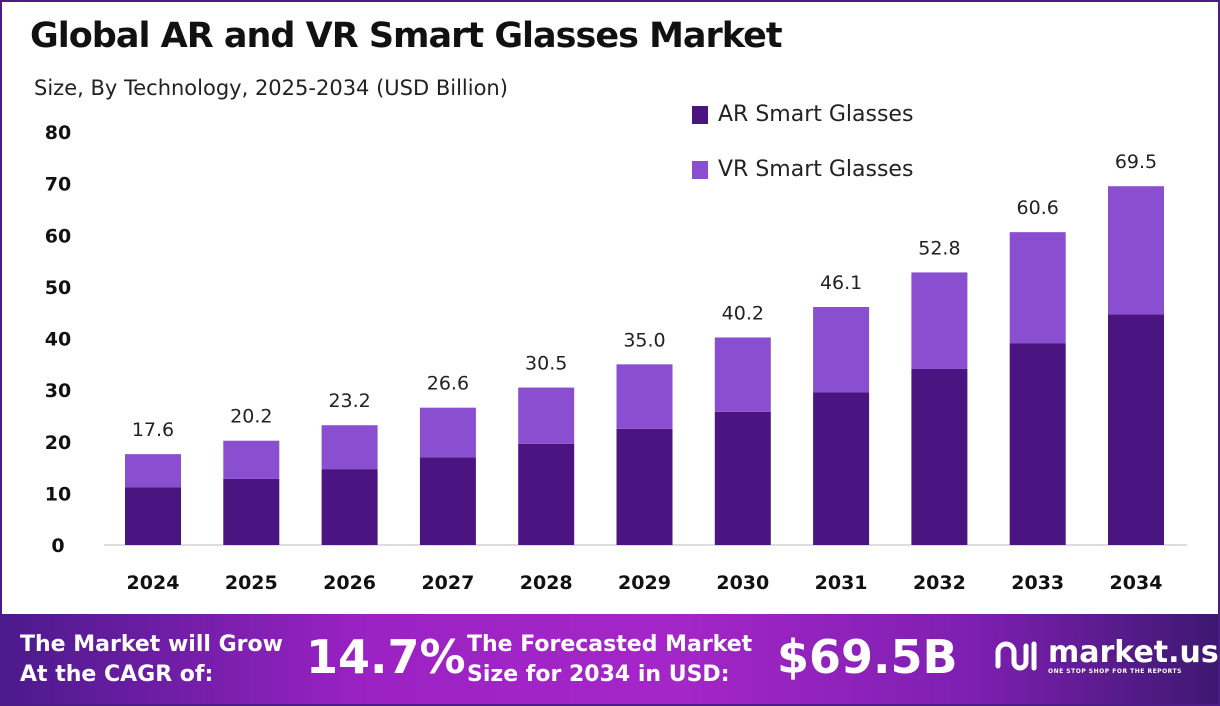  What do you see at coordinates (251, 459) in the screenshot?
I see `bar-vr-2025` at bounding box center [251, 459].